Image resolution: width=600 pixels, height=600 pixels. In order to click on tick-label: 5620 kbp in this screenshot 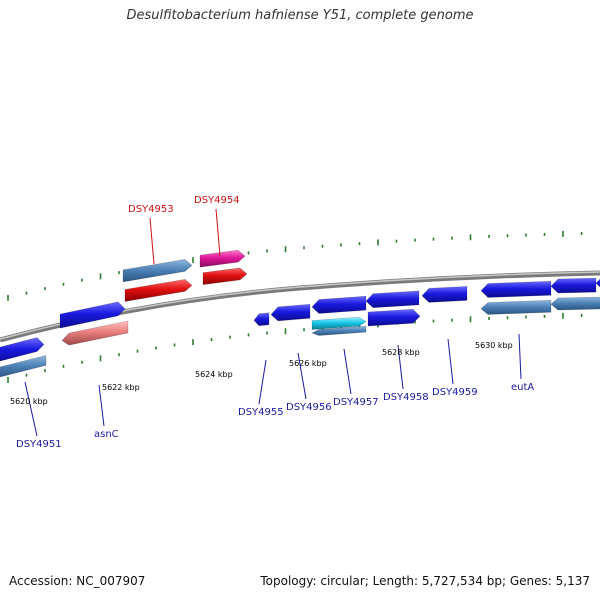, I will do `click(29, 401)`.